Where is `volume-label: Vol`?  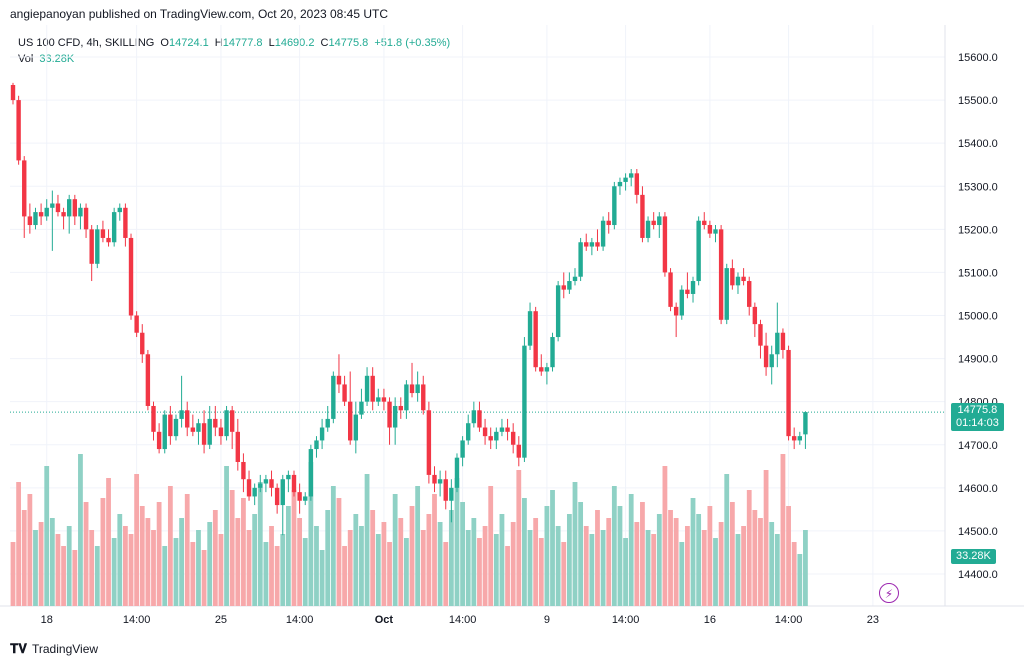
volume-label: Vol is located at coordinates (26, 59).